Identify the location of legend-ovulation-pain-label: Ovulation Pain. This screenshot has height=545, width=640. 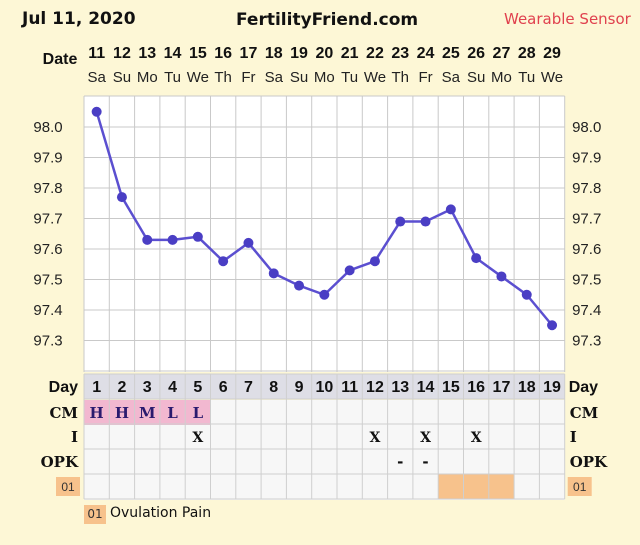
(161, 513).